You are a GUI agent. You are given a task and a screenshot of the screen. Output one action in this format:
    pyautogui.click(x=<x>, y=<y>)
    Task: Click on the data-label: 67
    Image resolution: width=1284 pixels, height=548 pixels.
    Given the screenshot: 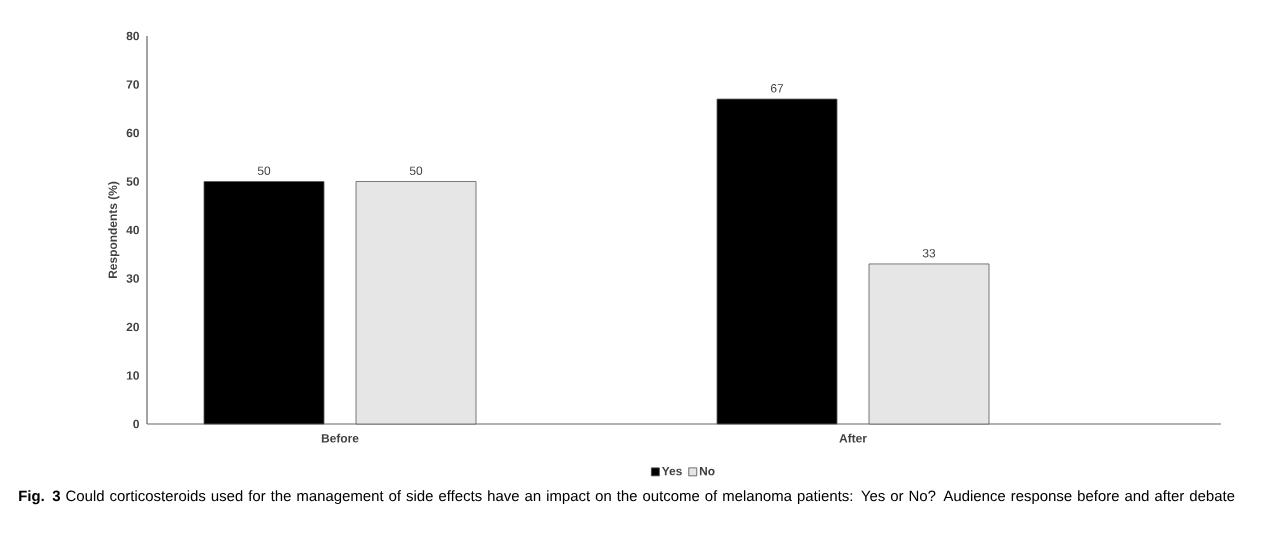 What is the action you would take?
    pyautogui.click(x=777, y=88)
    